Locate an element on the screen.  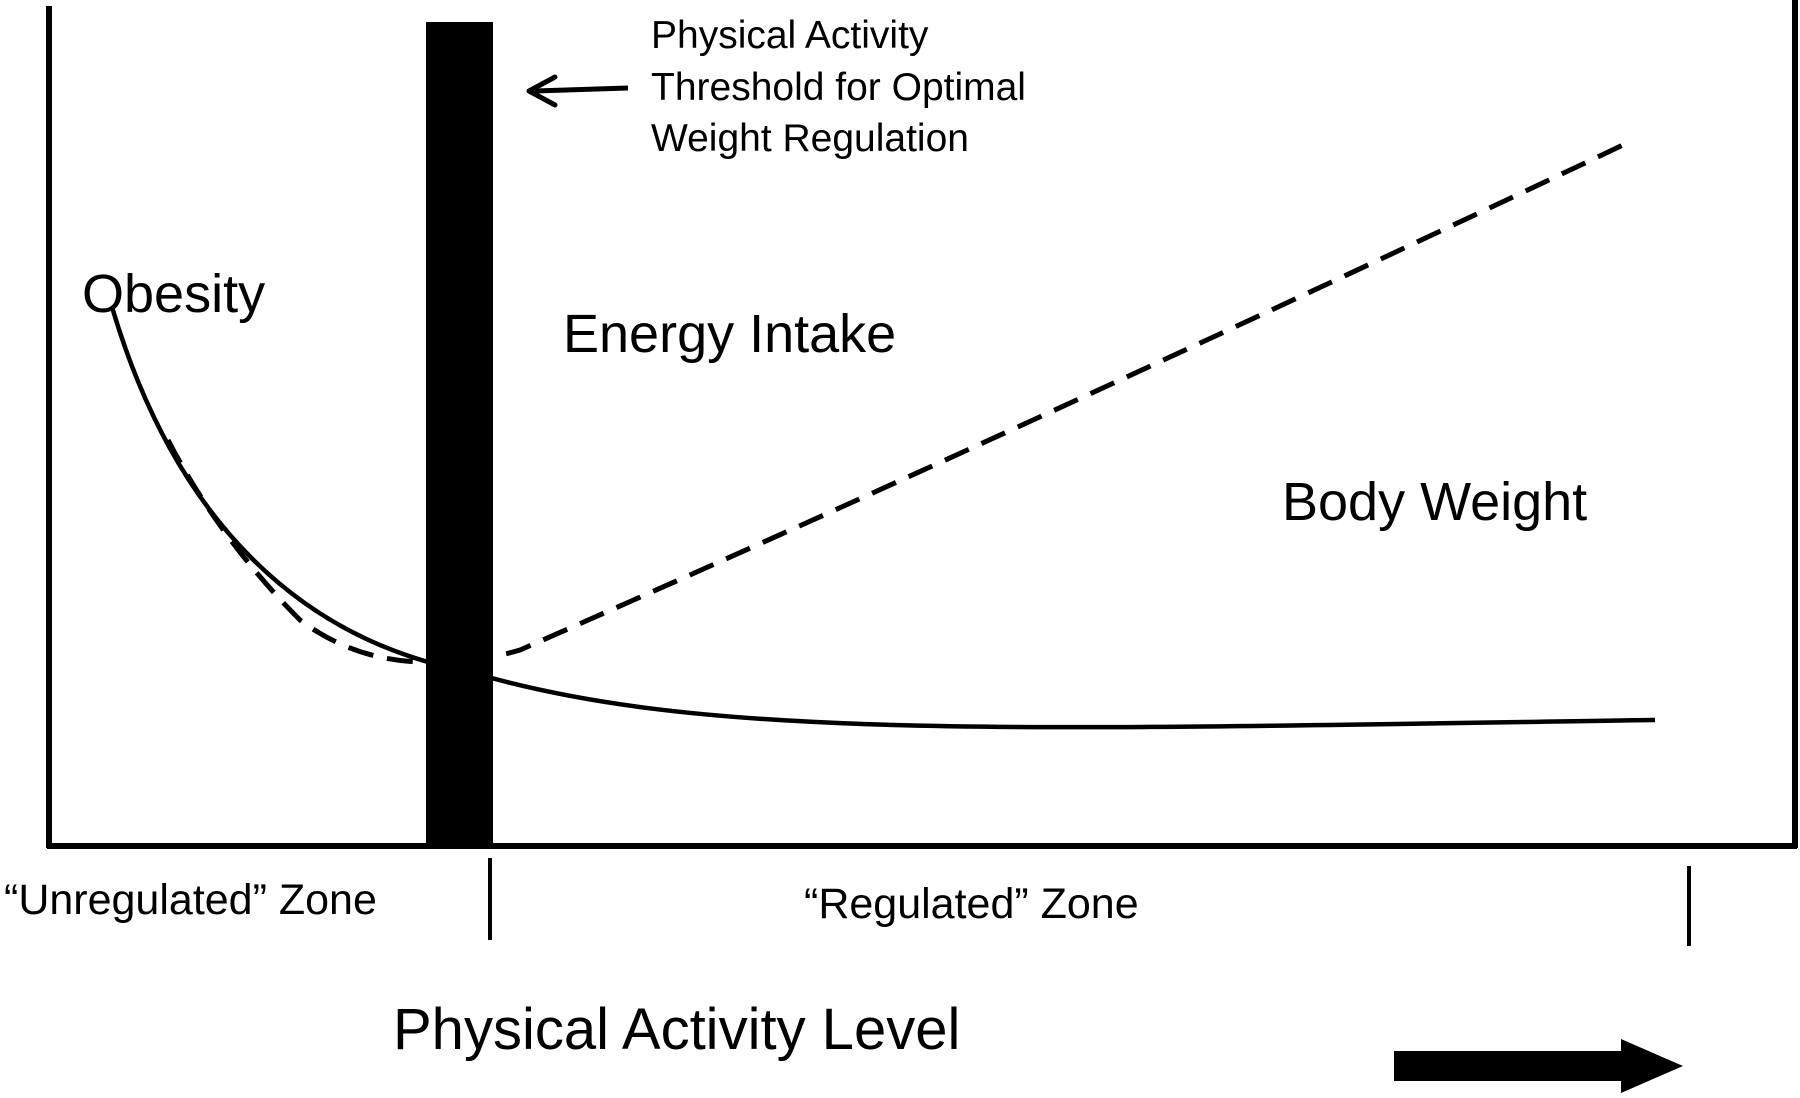
arrow-left-icon is located at coordinates (577, 91).